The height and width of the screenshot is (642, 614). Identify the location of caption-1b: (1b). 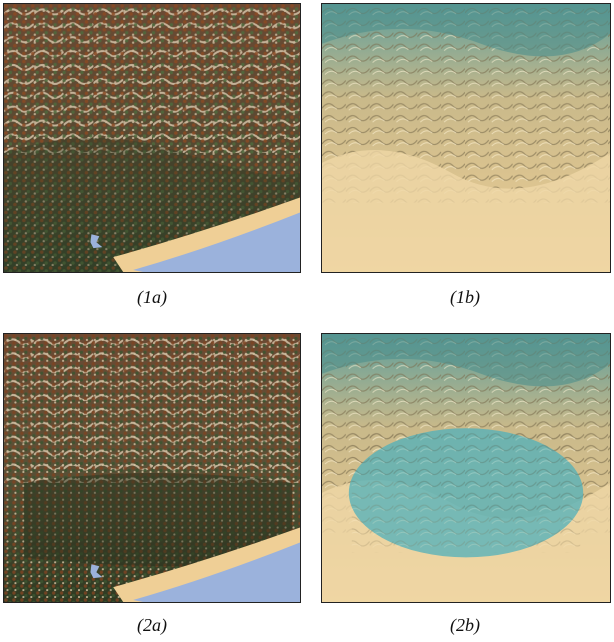
(465, 297).